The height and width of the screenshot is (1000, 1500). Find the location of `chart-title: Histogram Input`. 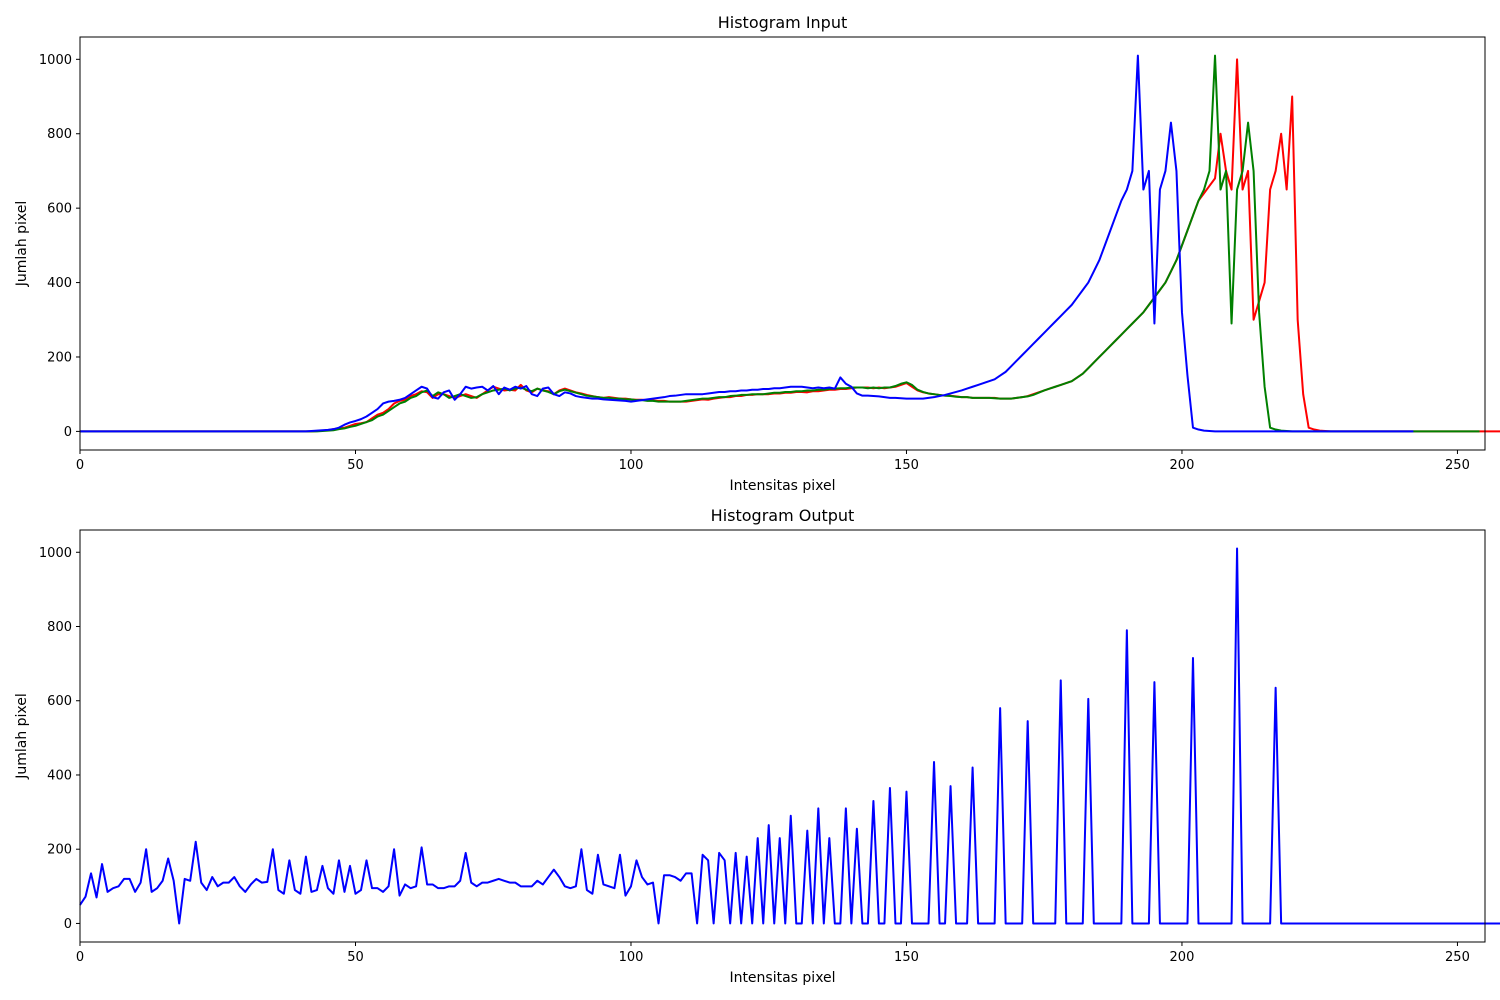

chart-title: Histogram Input is located at coordinates (783, 22).